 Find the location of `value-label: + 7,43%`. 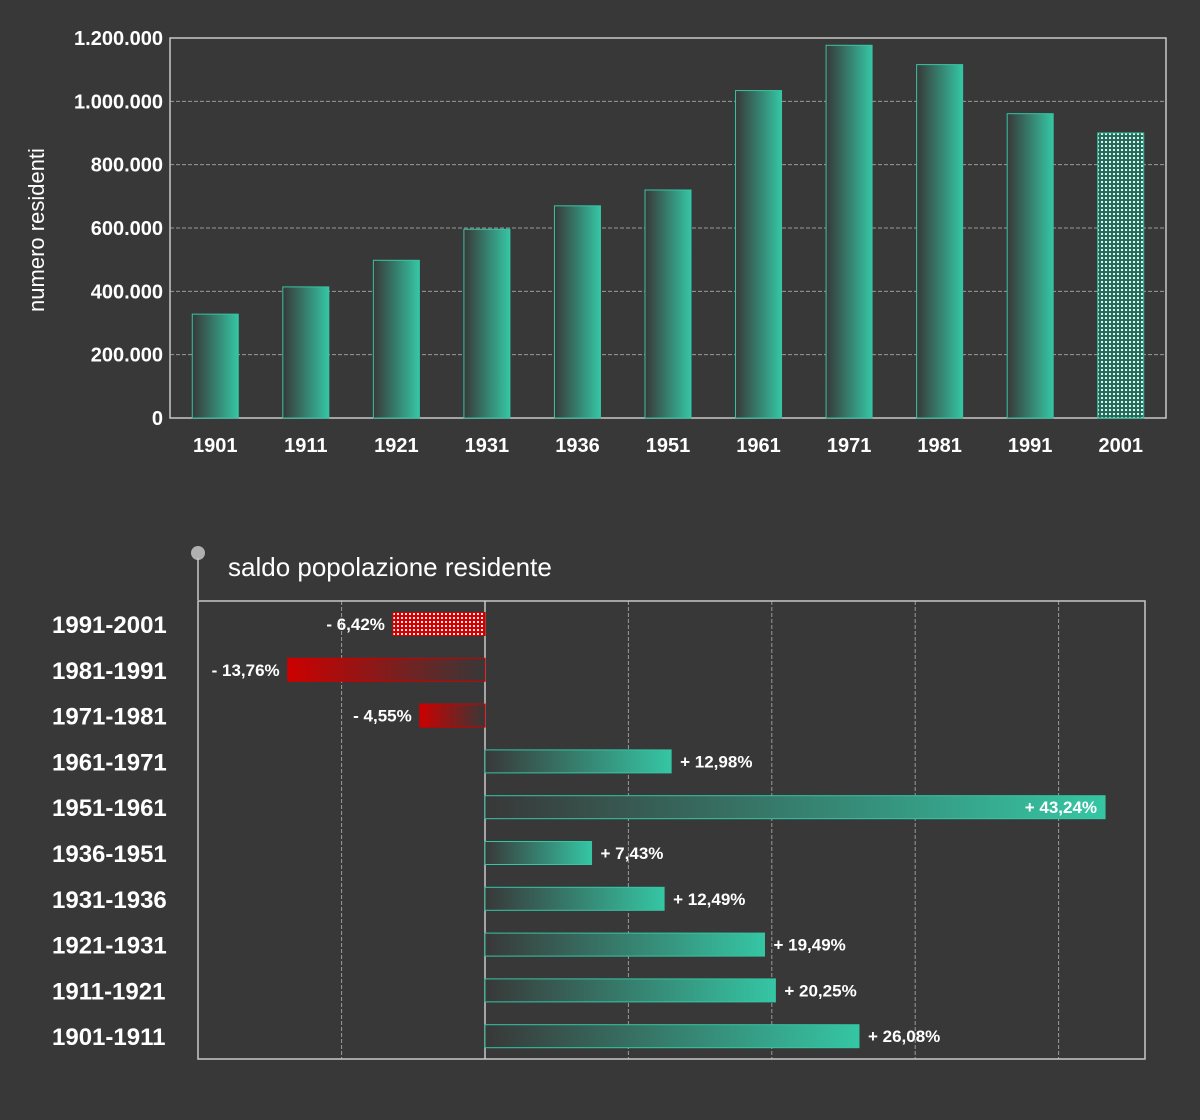

value-label: + 7,43% is located at coordinates (632, 853).